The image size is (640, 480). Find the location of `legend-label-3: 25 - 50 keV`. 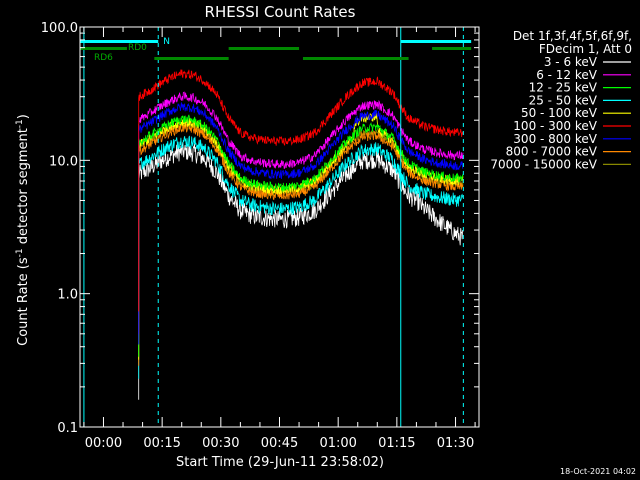

legend-label-3: 25 - 50 keV is located at coordinates (563, 100).